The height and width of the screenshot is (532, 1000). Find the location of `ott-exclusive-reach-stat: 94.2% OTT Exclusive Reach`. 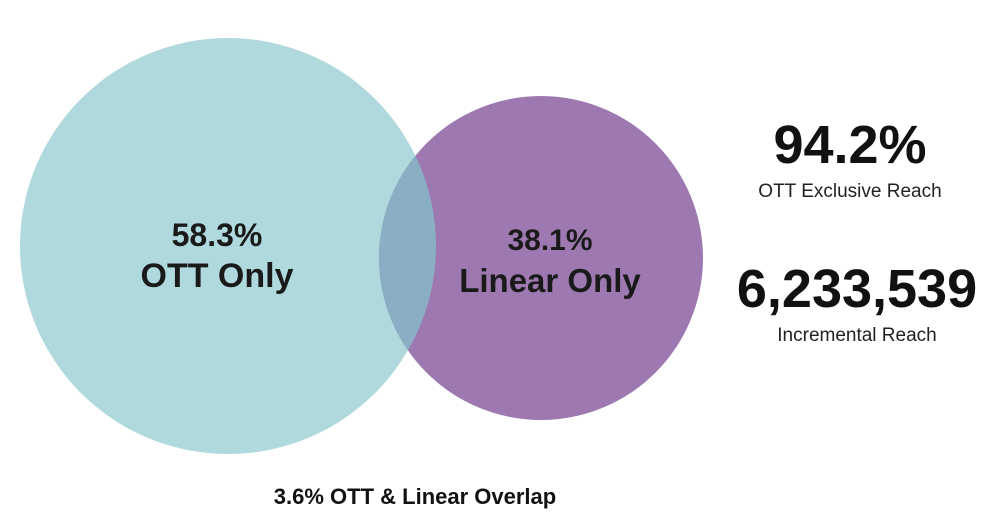

ott-exclusive-reach-stat: 94.2% OTT Exclusive Reach is located at coordinates (850, 159).